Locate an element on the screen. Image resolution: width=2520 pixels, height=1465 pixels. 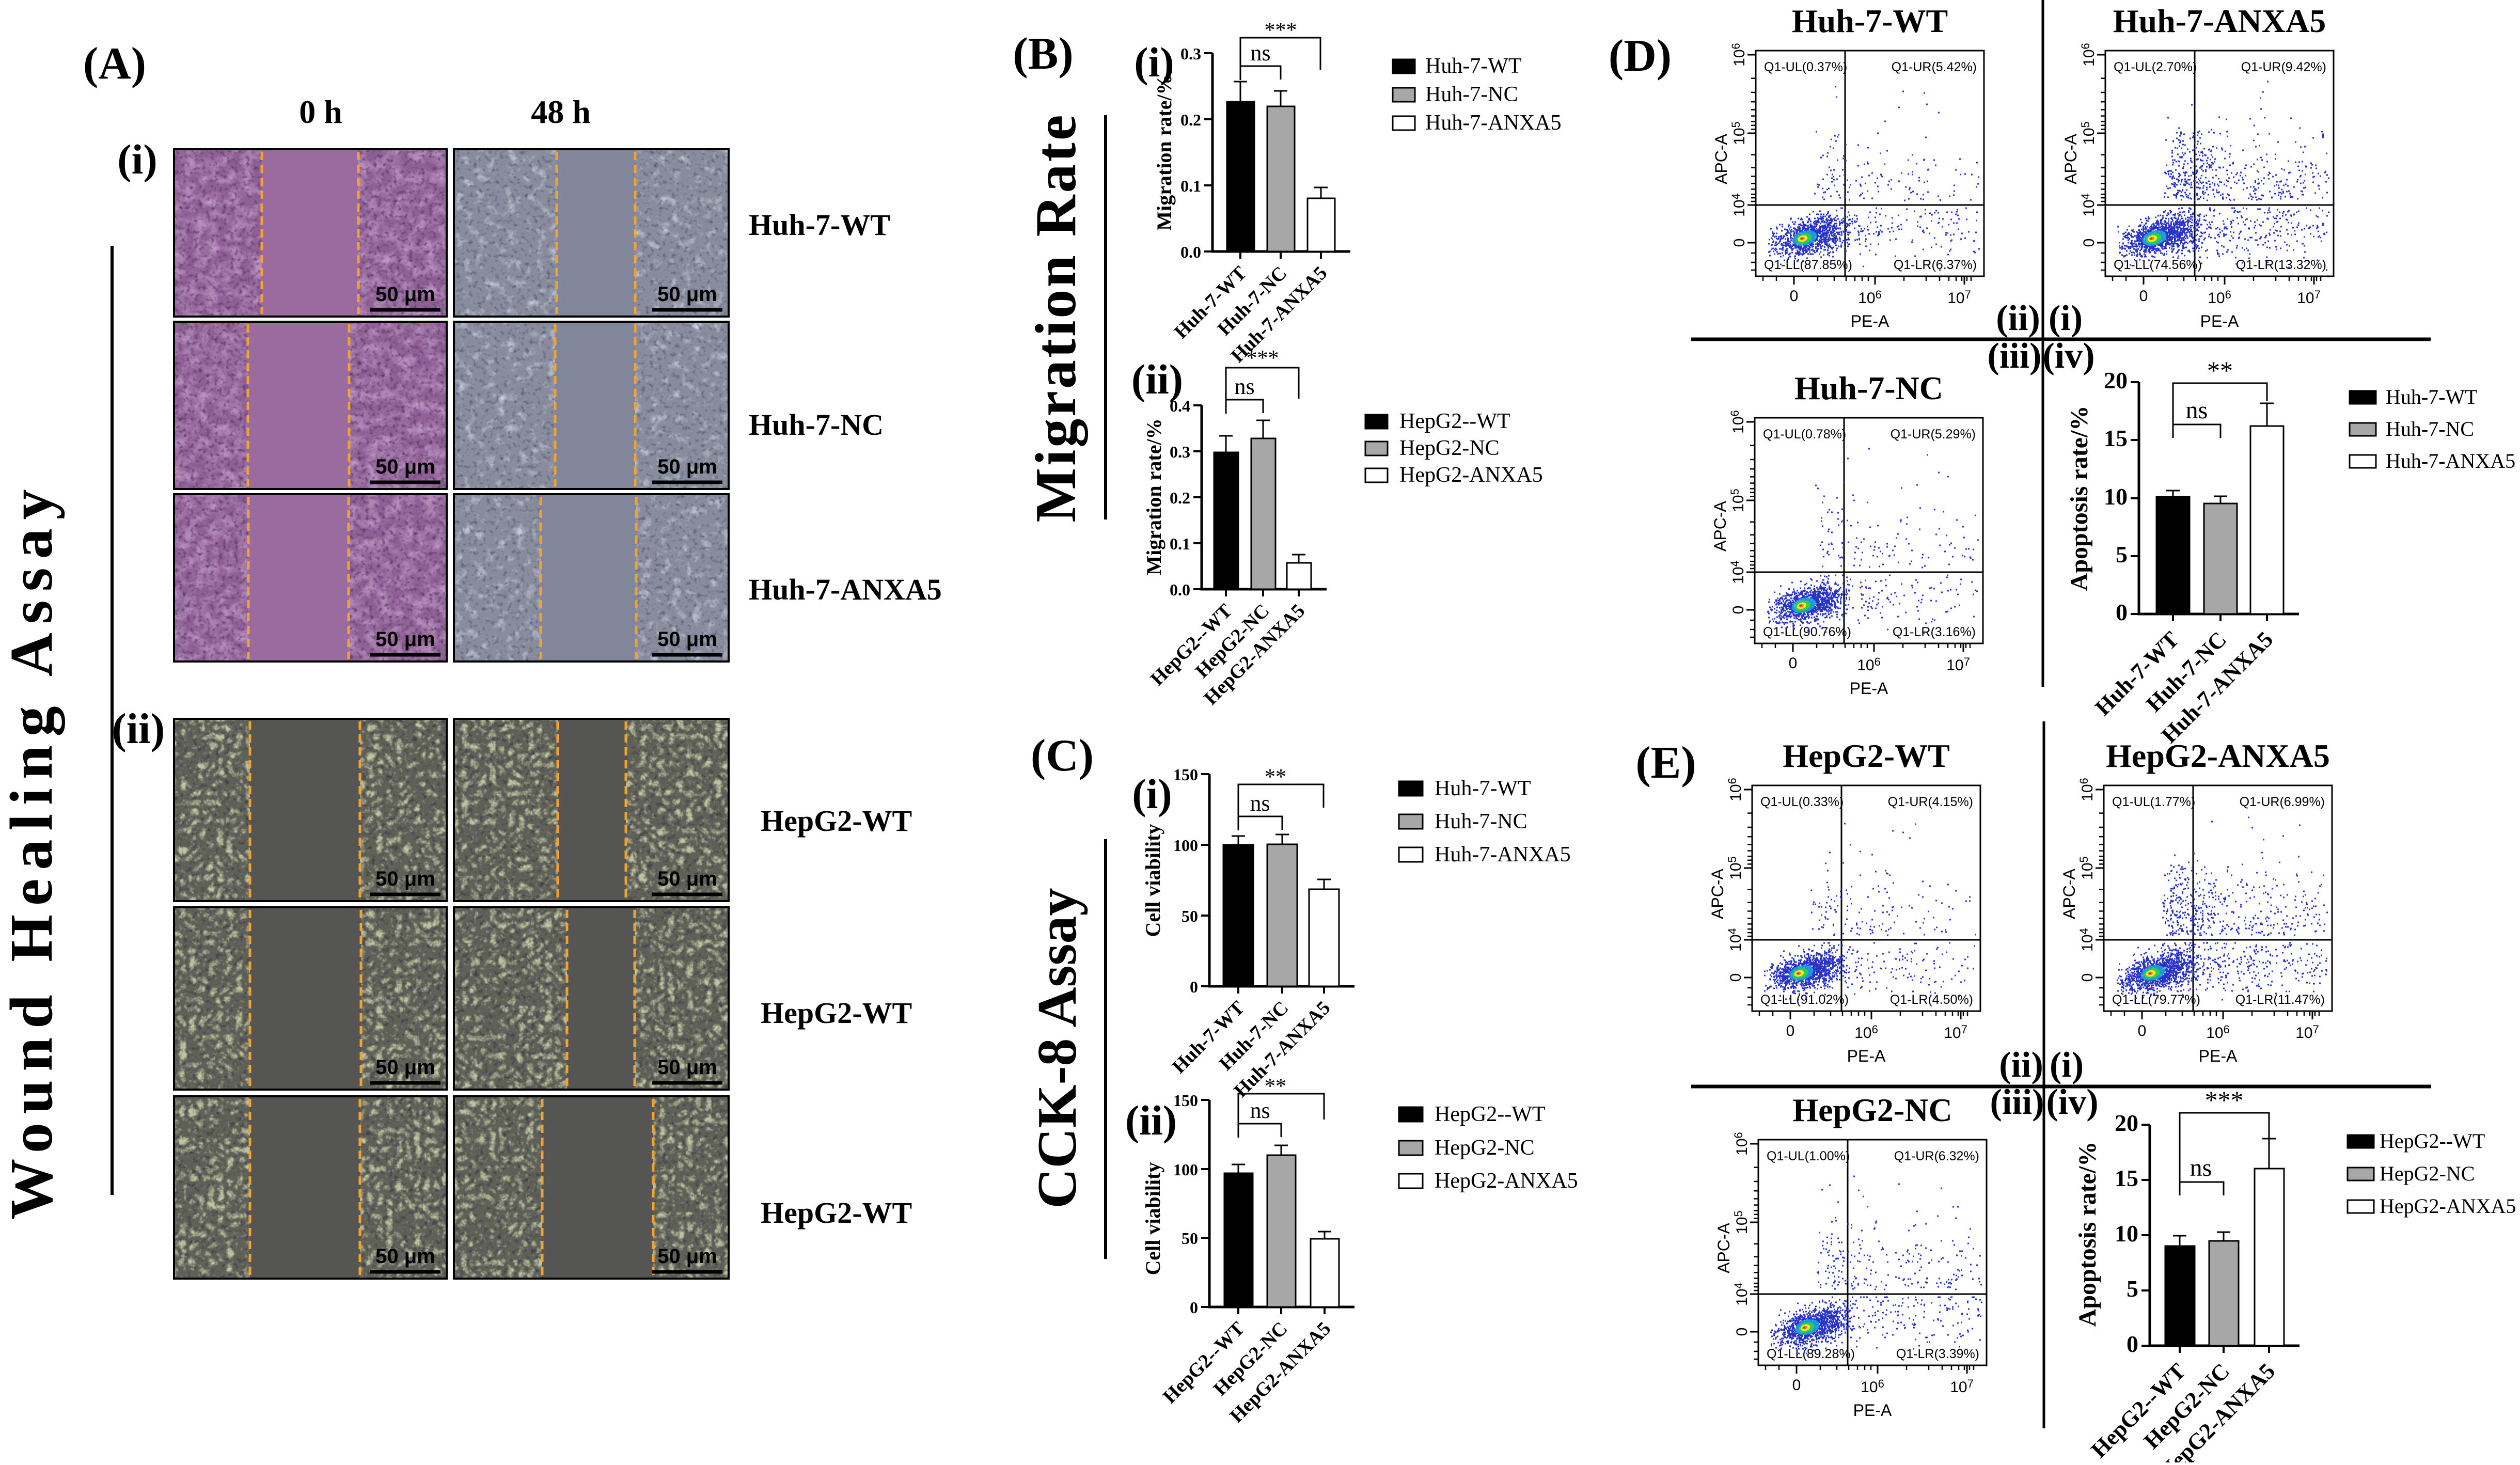
svg-text: Migration rate/% is located at coordinates (1154, 496).